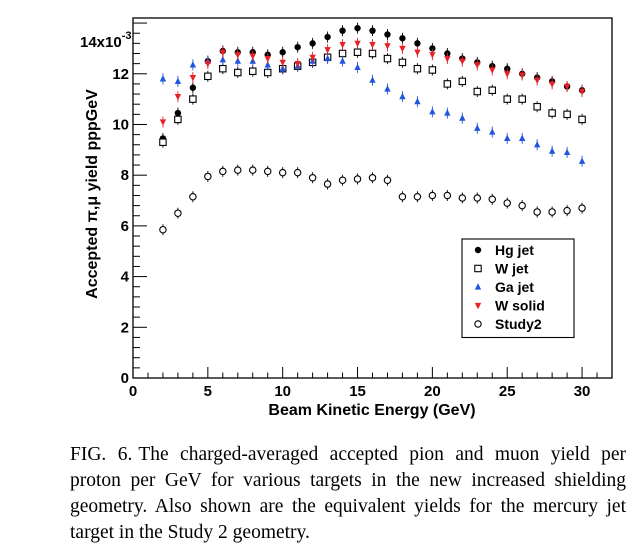 The image size is (632, 557). Describe the element at coordinates (372, 110) in the screenshot. I see `series-ga-jet` at that location.